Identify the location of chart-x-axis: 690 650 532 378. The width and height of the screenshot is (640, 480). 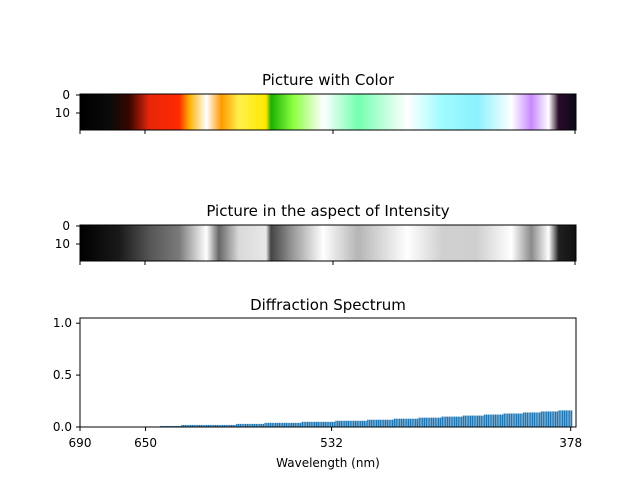
(325, 438).